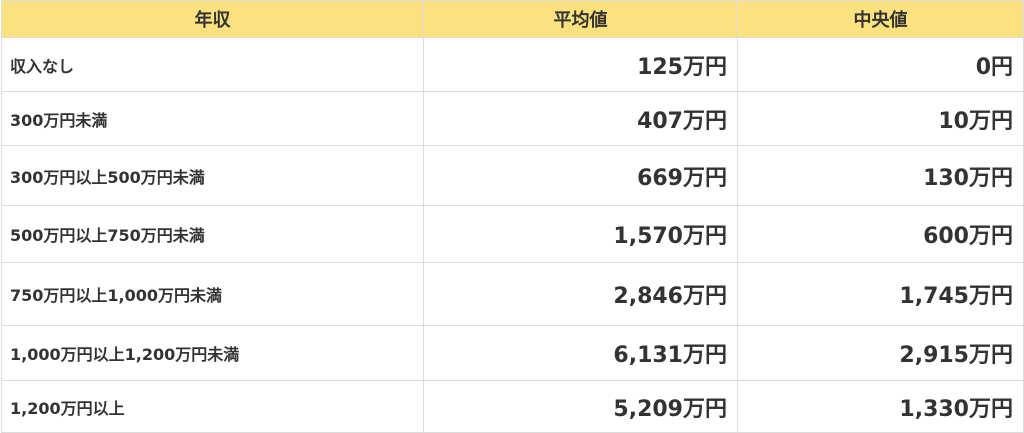 The height and width of the screenshot is (433, 1024). Describe the element at coordinates (212, 175) in the screenshot. I see `row-label: 300万円以上500万円未満` at that location.